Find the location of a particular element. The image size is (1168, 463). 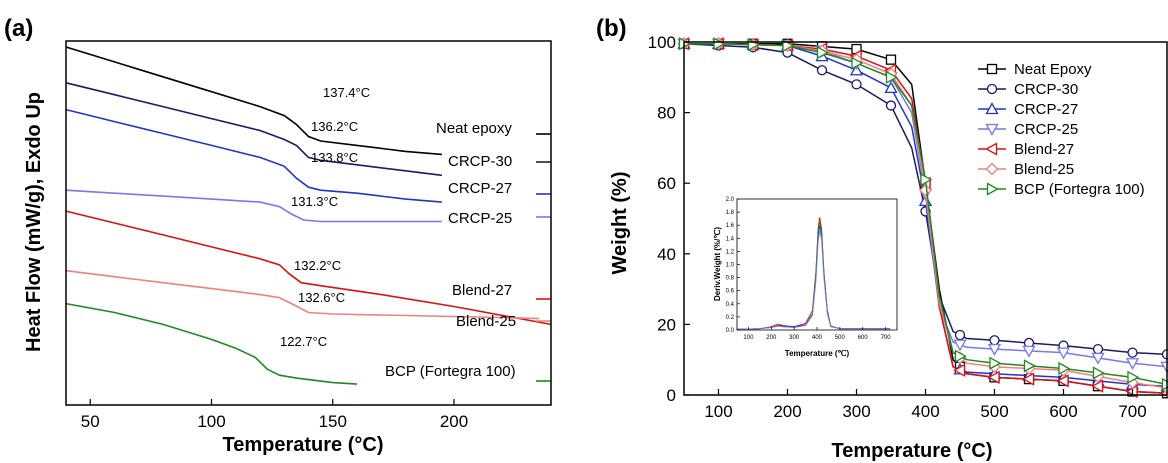

panel-a-series-label: Blend-25 is located at coordinates (486, 321).